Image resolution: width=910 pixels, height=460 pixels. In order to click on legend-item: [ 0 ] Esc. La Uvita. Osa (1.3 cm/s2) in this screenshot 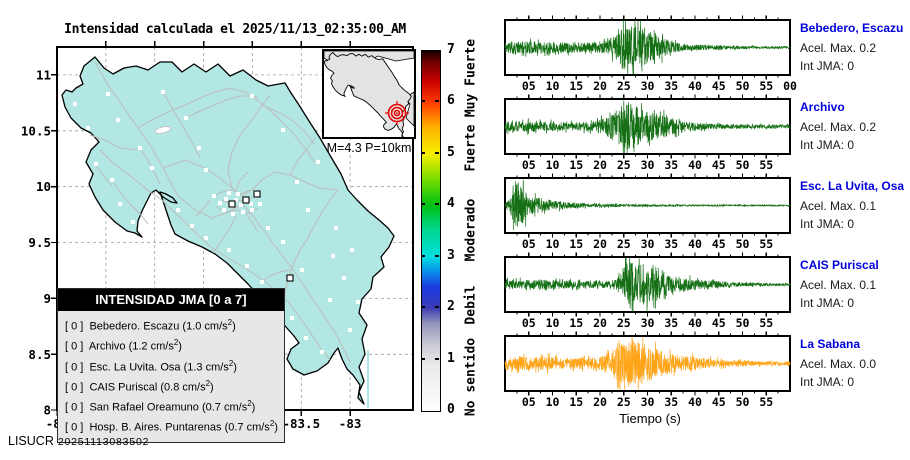, I will do `click(151, 366)`.